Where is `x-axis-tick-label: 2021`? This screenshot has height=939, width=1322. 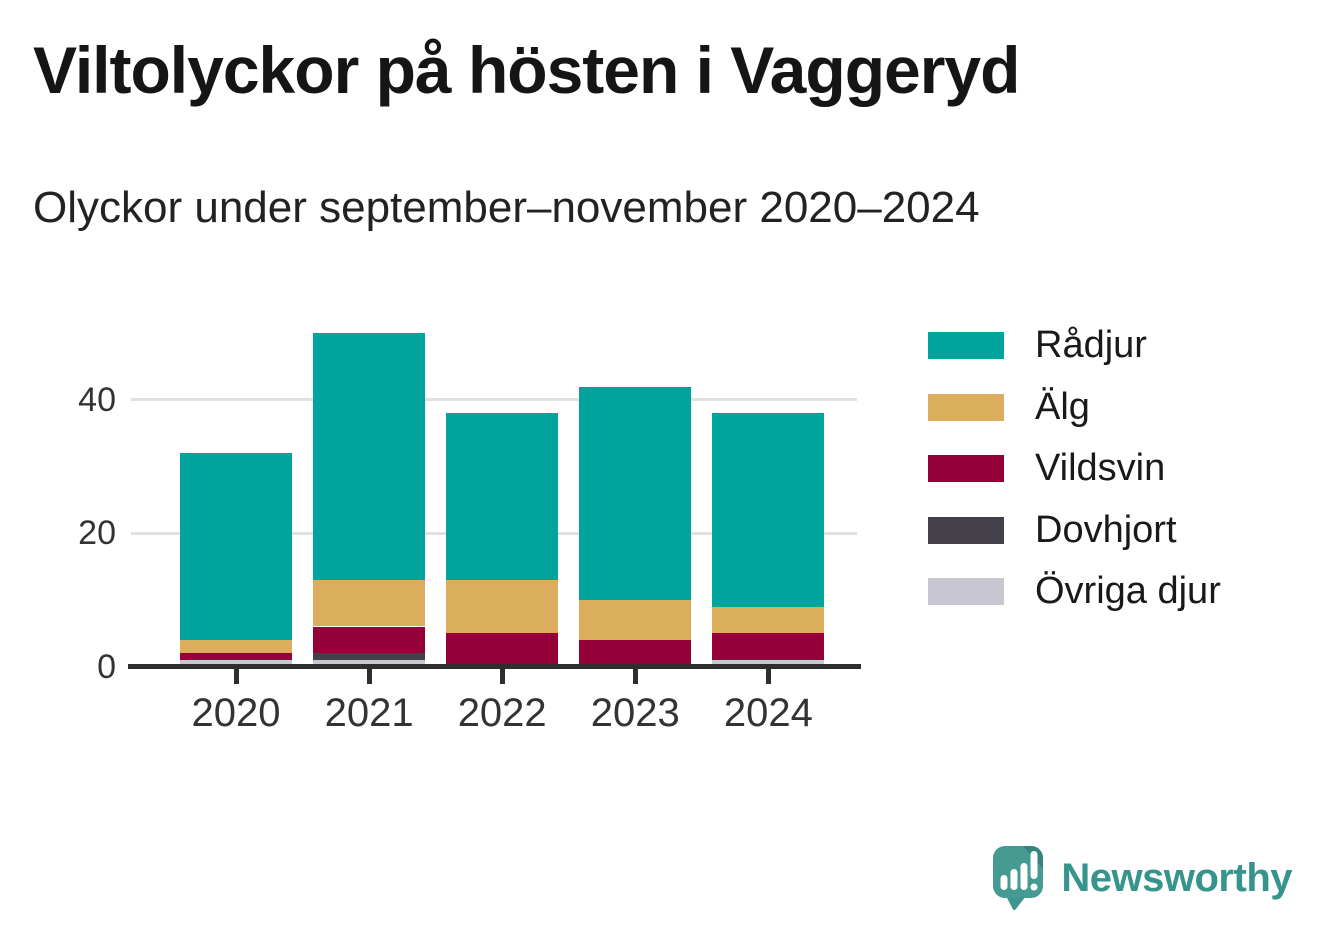
x-axis-tick-label: 2021 is located at coordinates (369, 713).